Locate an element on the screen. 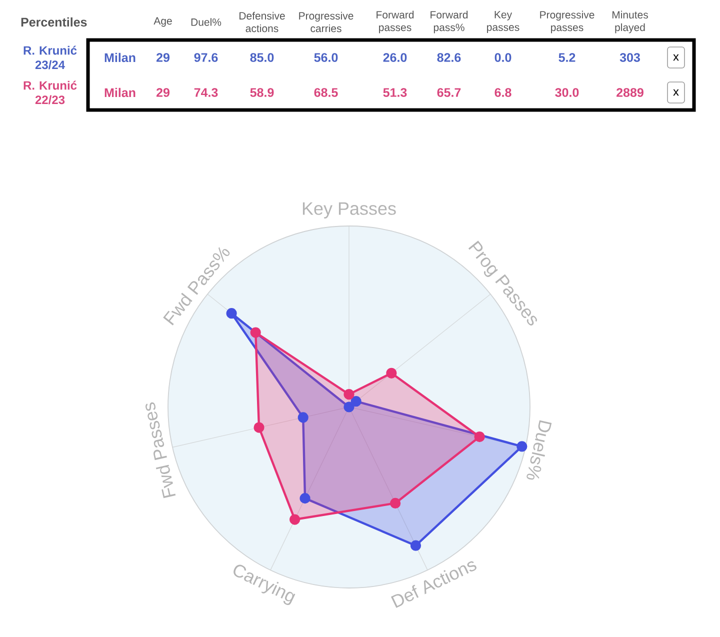 This screenshot has width=720, height=637. category-label: Progressive carries is located at coordinates (326, 22).